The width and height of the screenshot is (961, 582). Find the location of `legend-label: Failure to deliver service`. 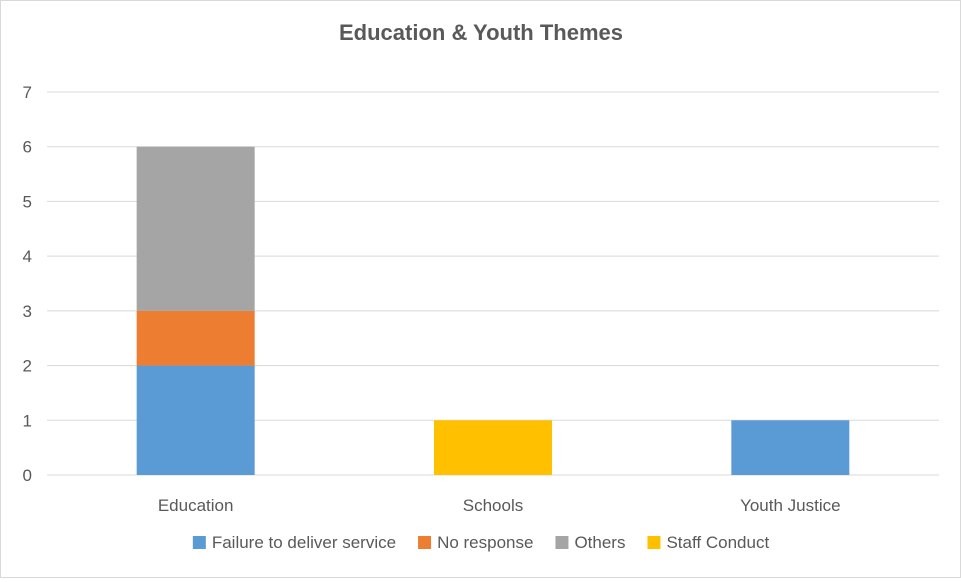

legend-label: Failure to deliver service is located at coordinates (304, 542).